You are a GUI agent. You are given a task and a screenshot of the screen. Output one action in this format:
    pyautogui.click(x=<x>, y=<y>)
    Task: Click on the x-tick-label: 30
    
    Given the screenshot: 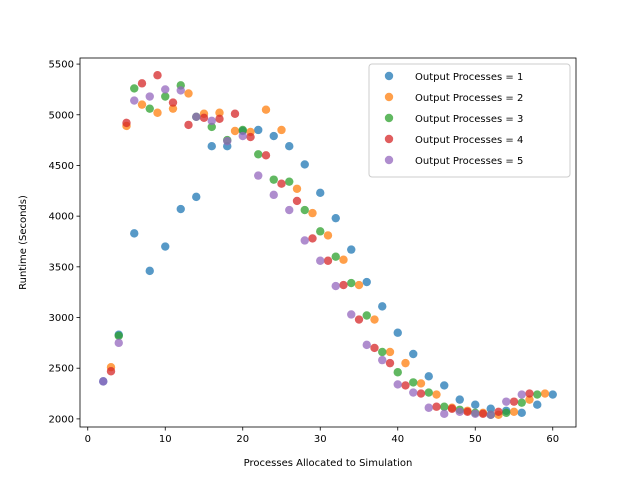 What is the action you would take?
    pyautogui.click(x=320, y=439)
    